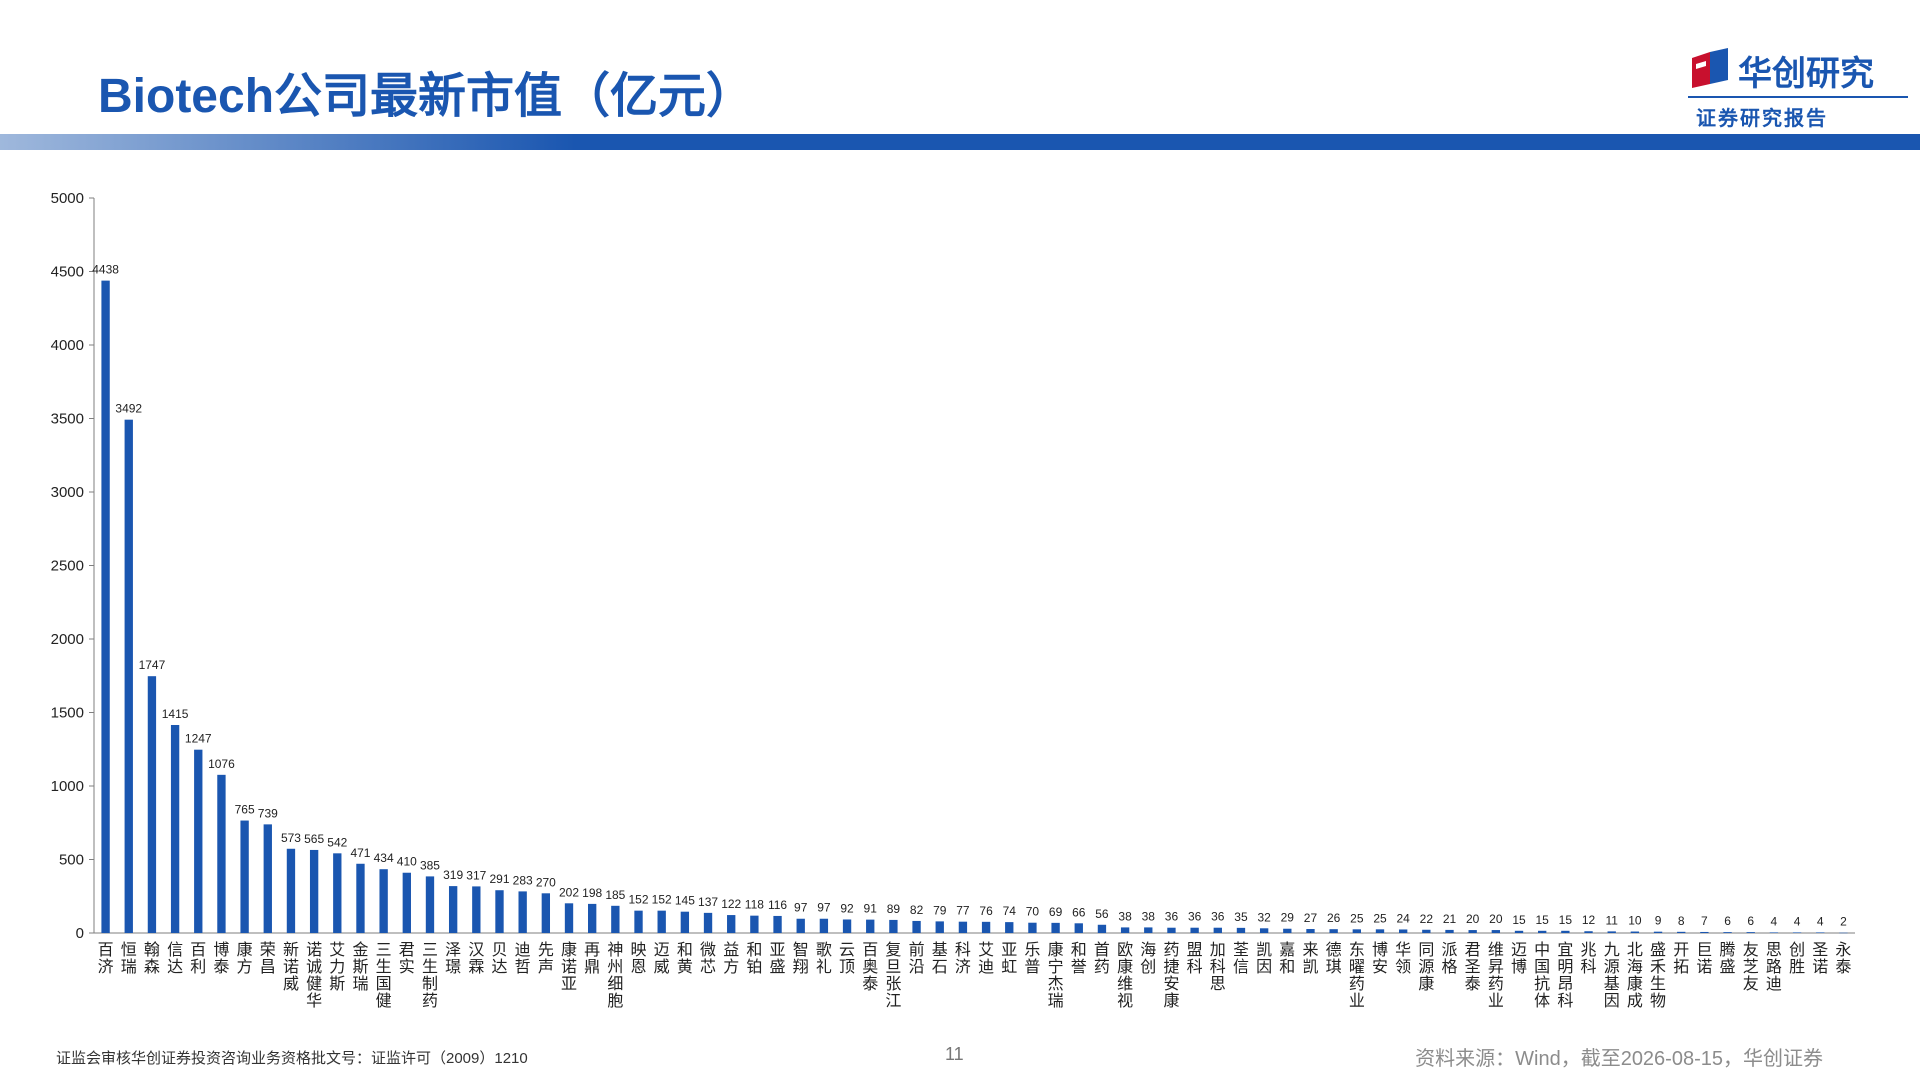 Image resolution: width=1920 pixels, height=1080 pixels. Describe the element at coordinates (245, 810) in the screenshot. I see `data-label: 765` at that location.